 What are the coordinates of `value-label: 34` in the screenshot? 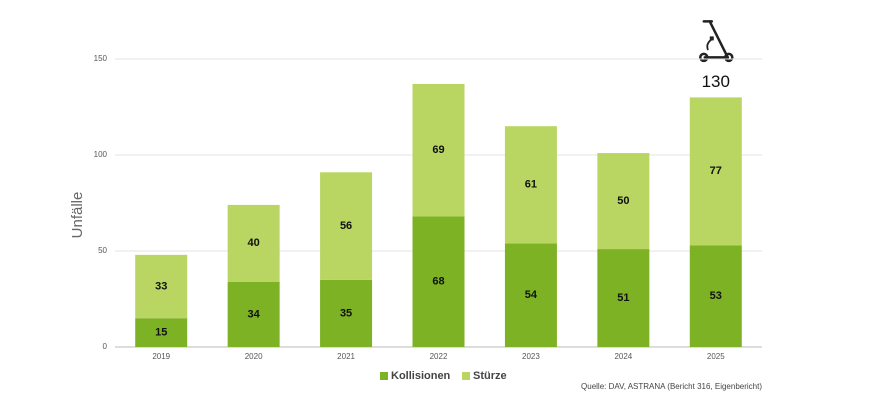 It's located at (254, 314).